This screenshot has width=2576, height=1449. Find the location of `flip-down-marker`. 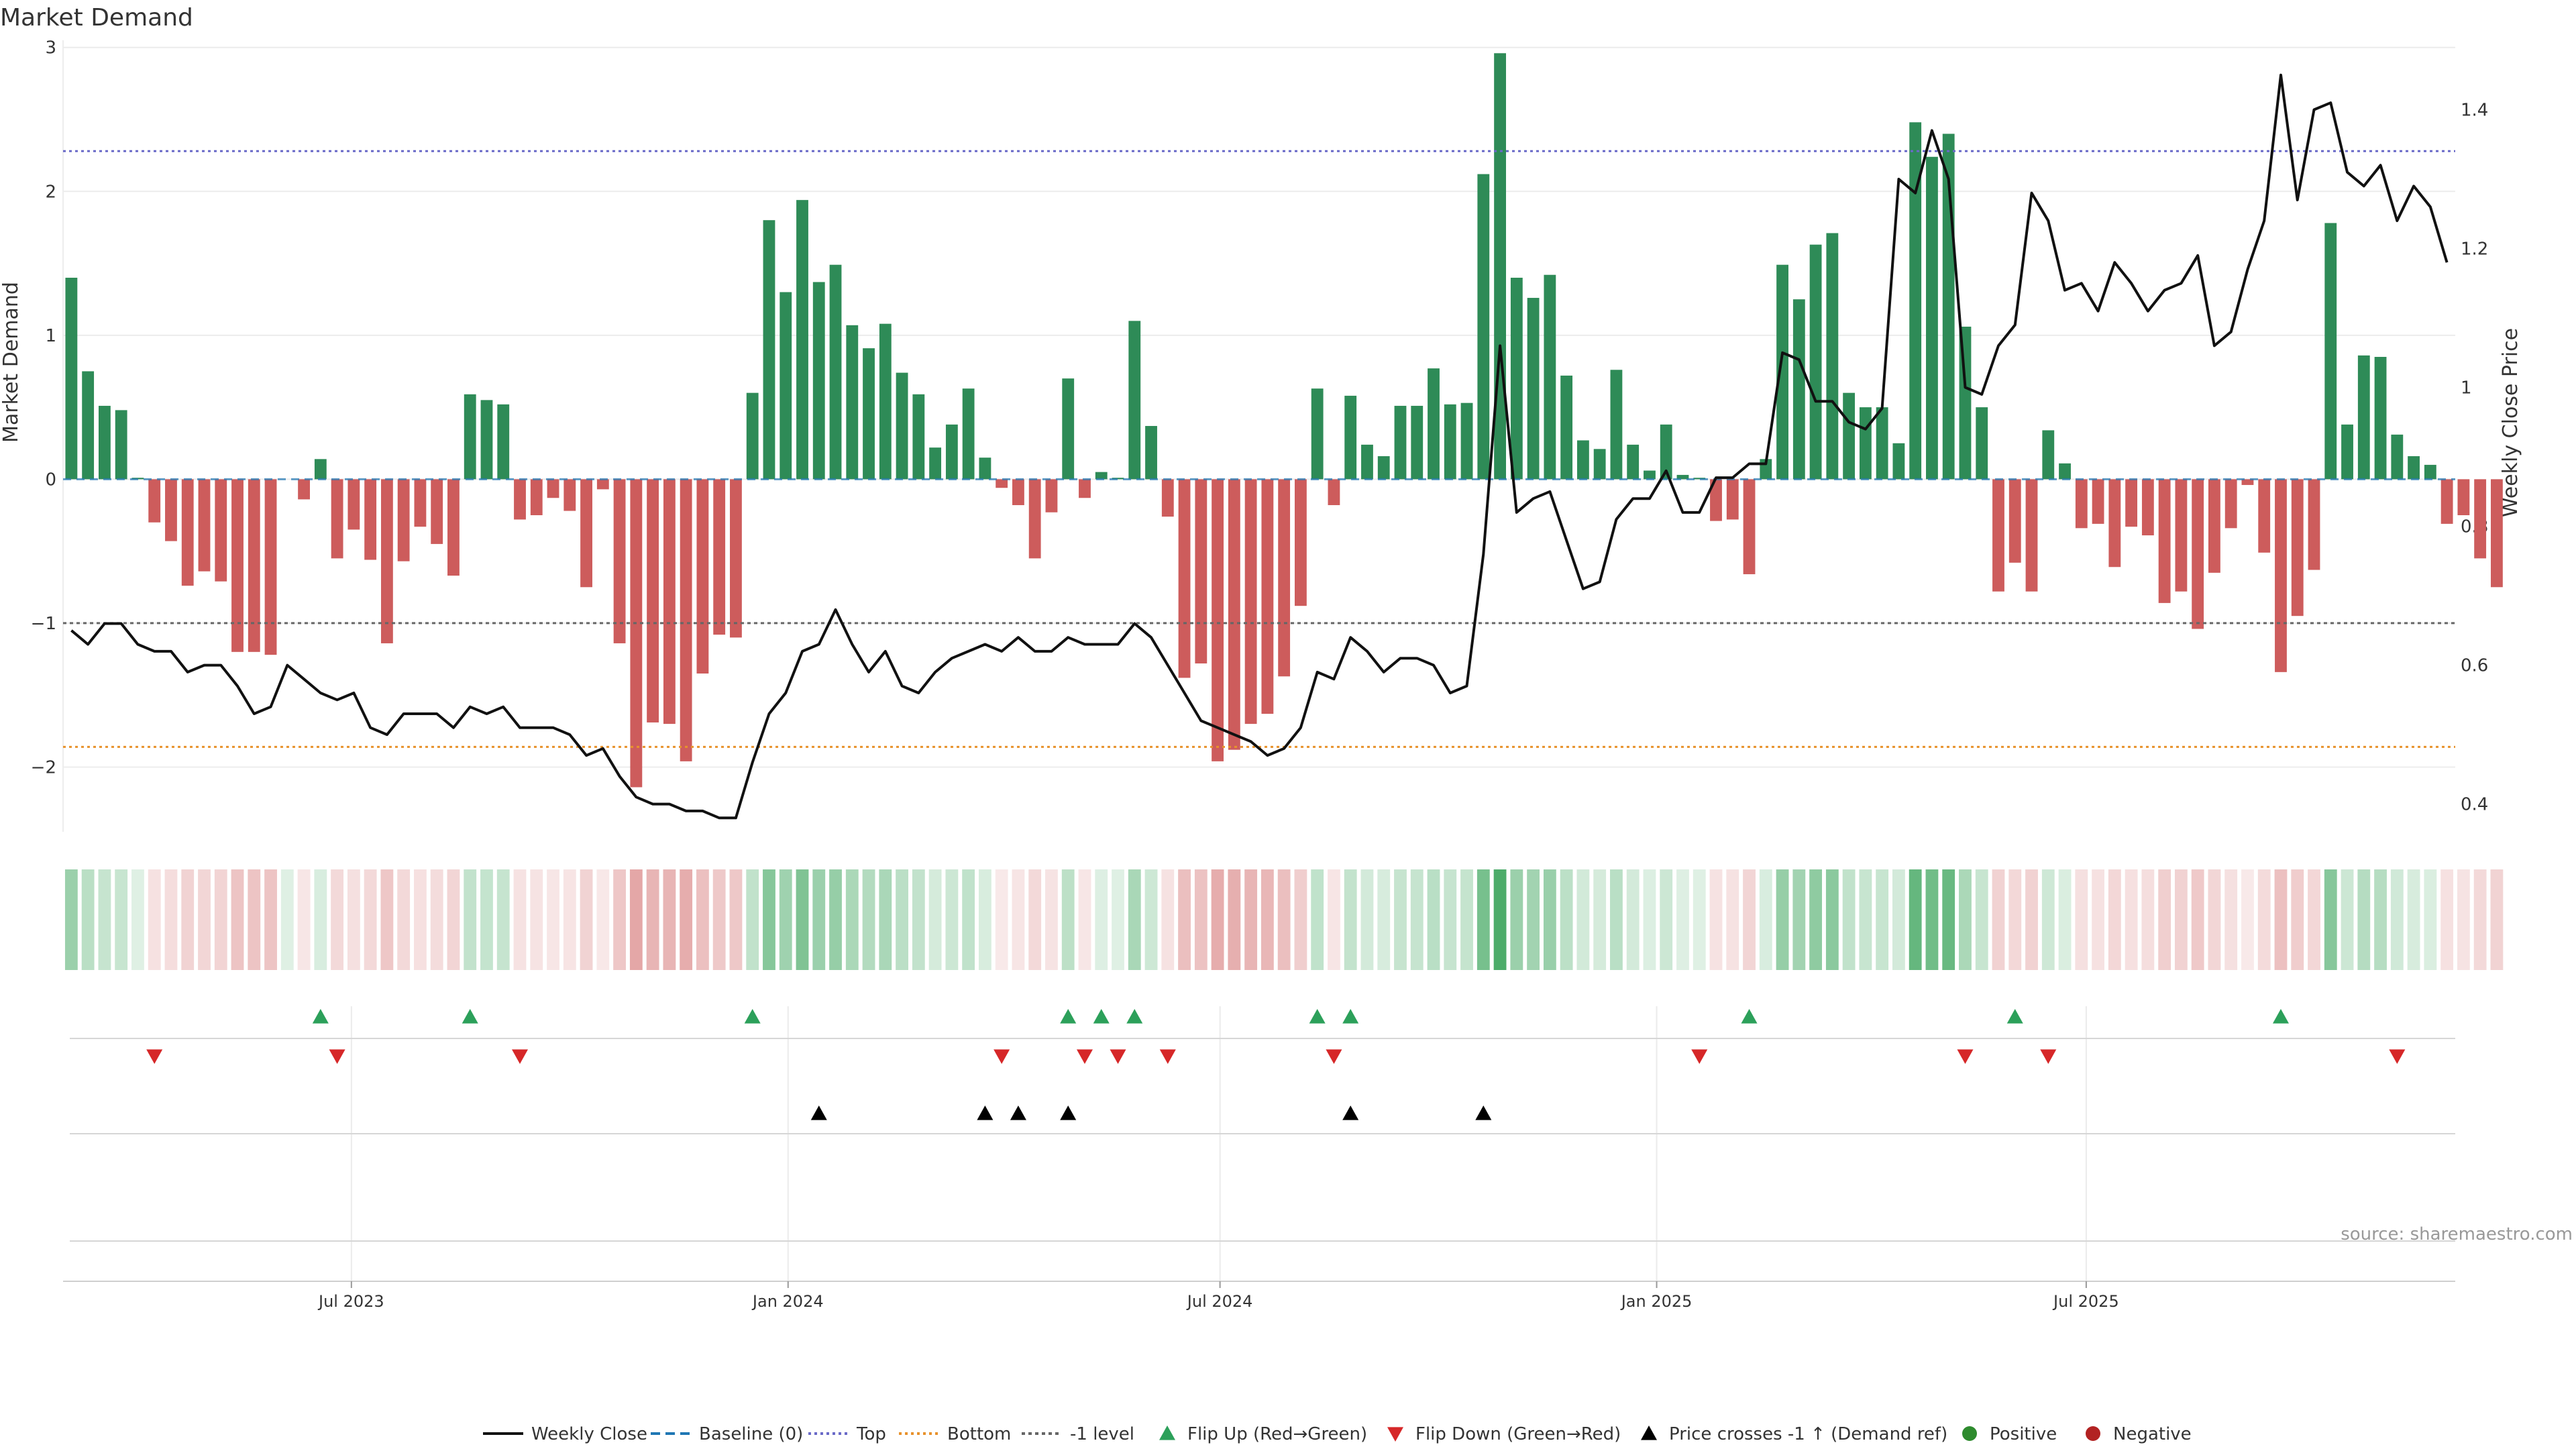

flip-down-marker is located at coordinates (1002, 1056).